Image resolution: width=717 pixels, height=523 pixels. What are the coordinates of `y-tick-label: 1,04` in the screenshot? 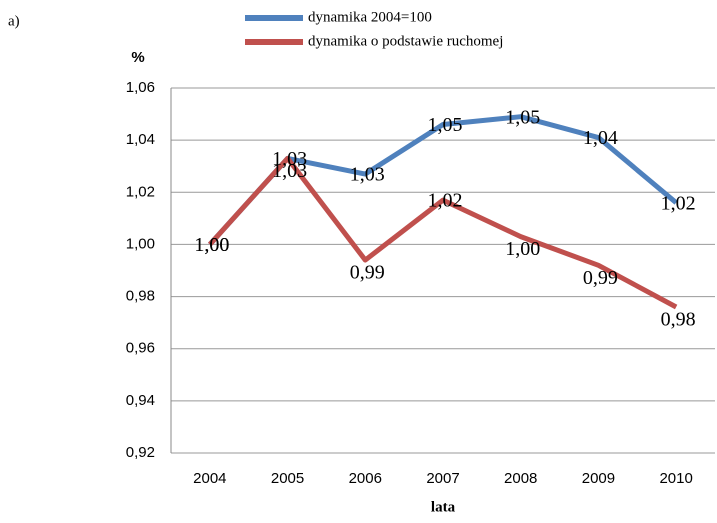 It's located at (140, 139).